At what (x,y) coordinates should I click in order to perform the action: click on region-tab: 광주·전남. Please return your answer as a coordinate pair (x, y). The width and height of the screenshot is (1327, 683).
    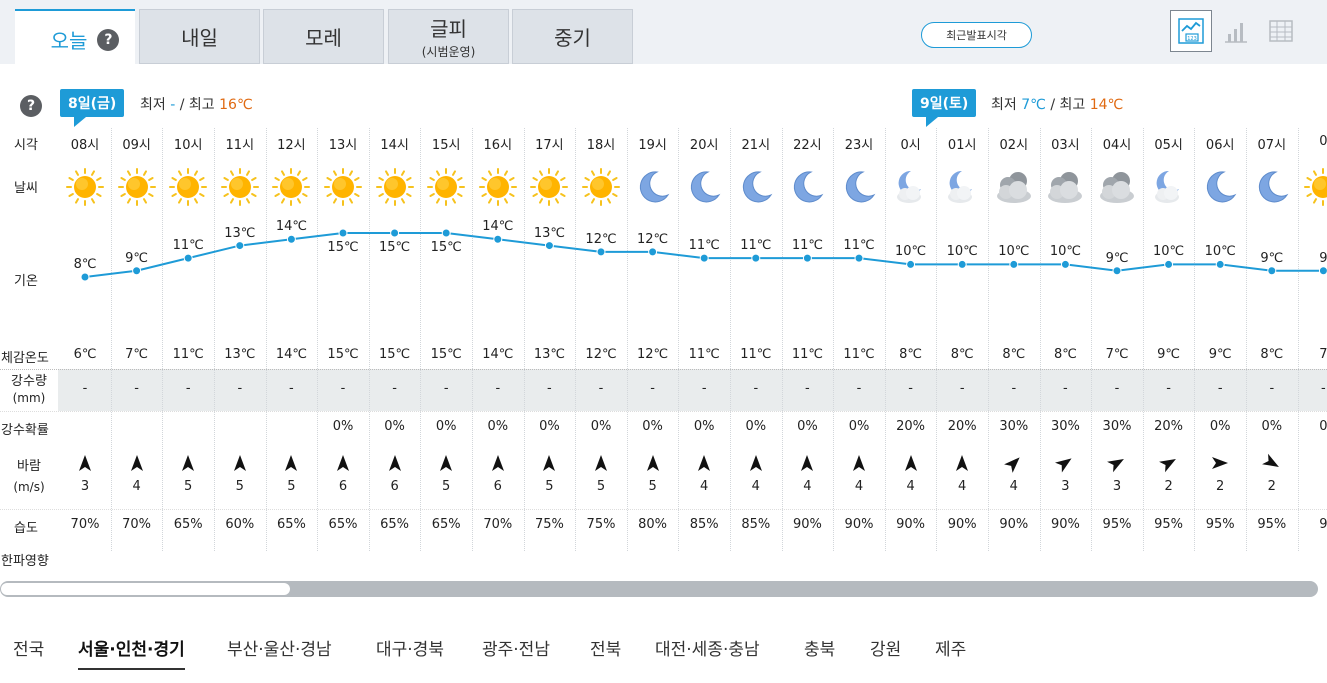
    Looking at the image, I should click on (516, 650).